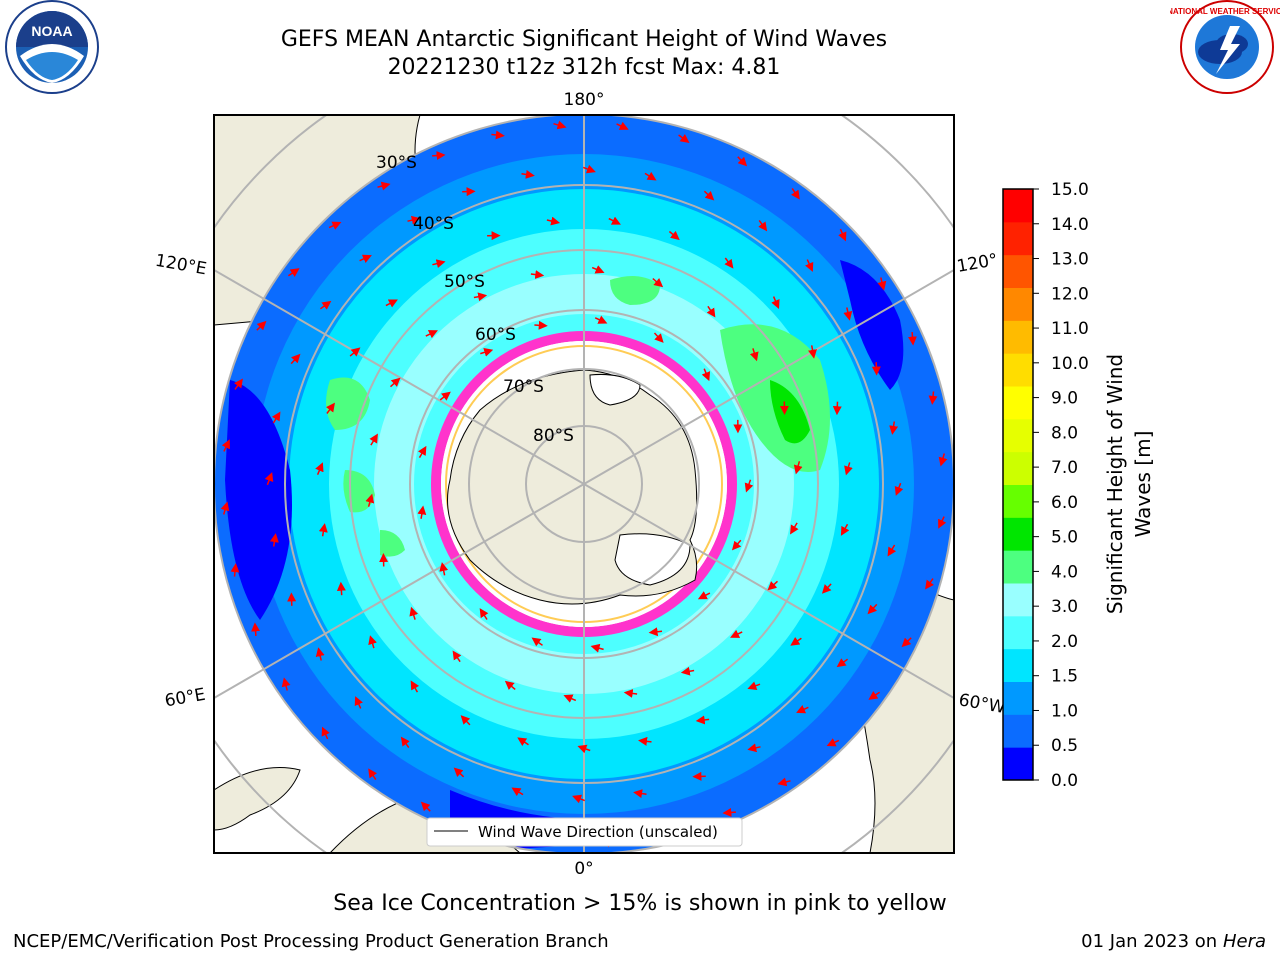  Describe the element at coordinates (1070, 225) in the screenshot. I see `colorbar-tick-label: 14.0` at that location.